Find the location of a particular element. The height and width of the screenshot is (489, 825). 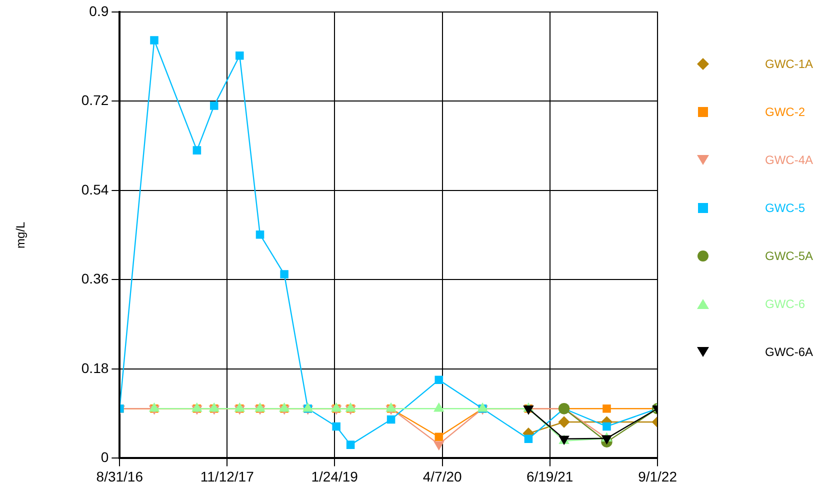

y-tick-label: 0.36 is located at coordinates (95, 278).